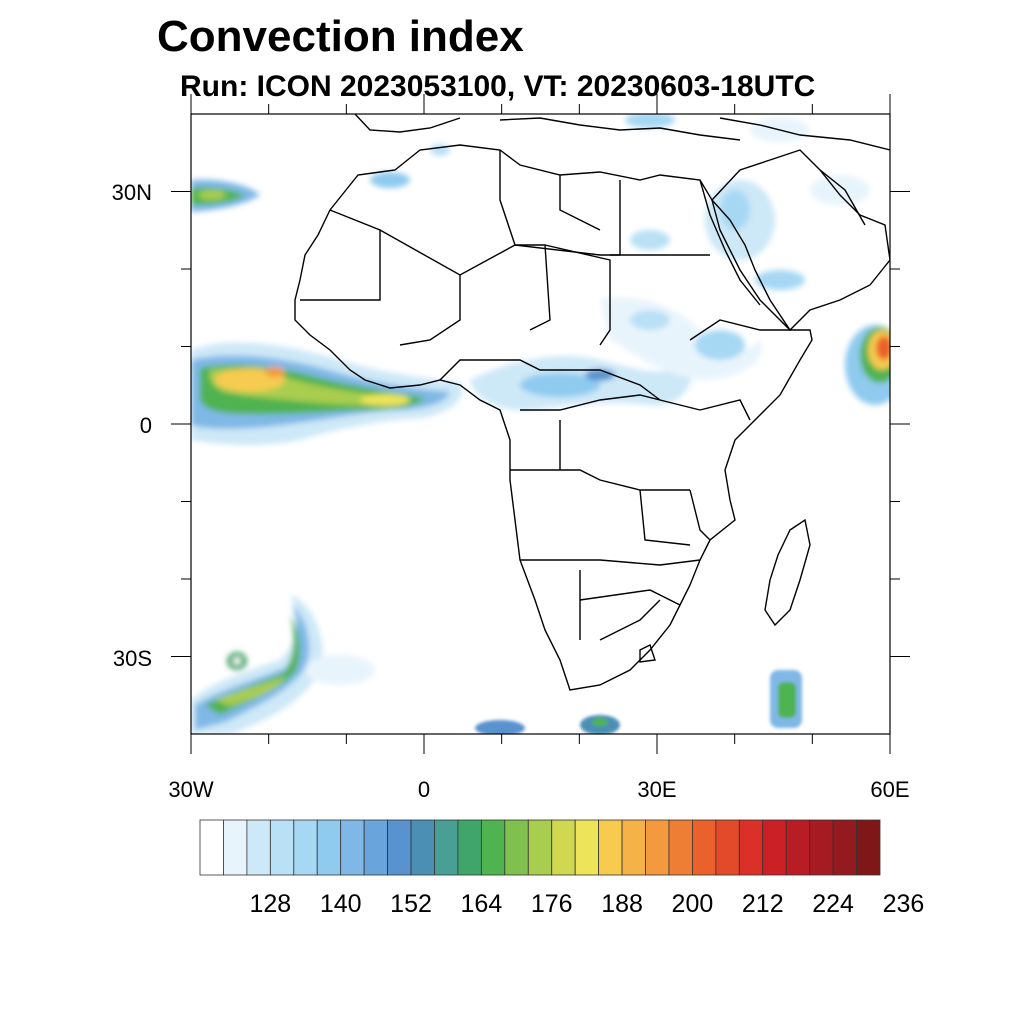 This screenshot has width=1024, height=1024. What do you see at coordinates (424, 789) in the screenshot?
I see `lon-label-0: 0` at bounding box center [424, 789].